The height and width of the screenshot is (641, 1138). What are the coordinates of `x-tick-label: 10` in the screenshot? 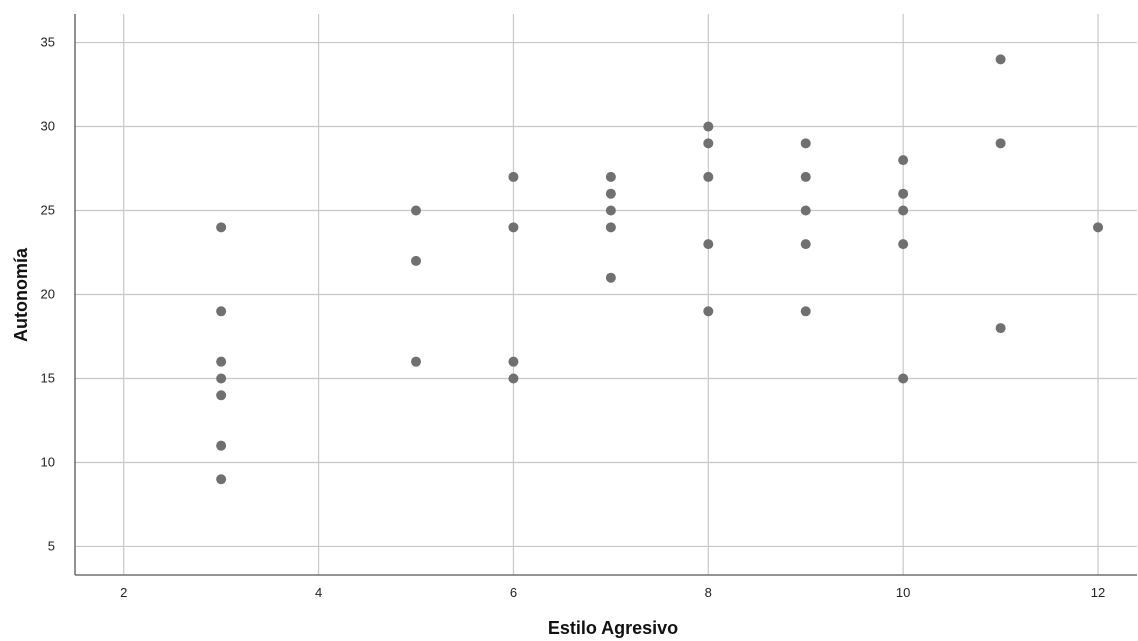 It's located at (903, 592).